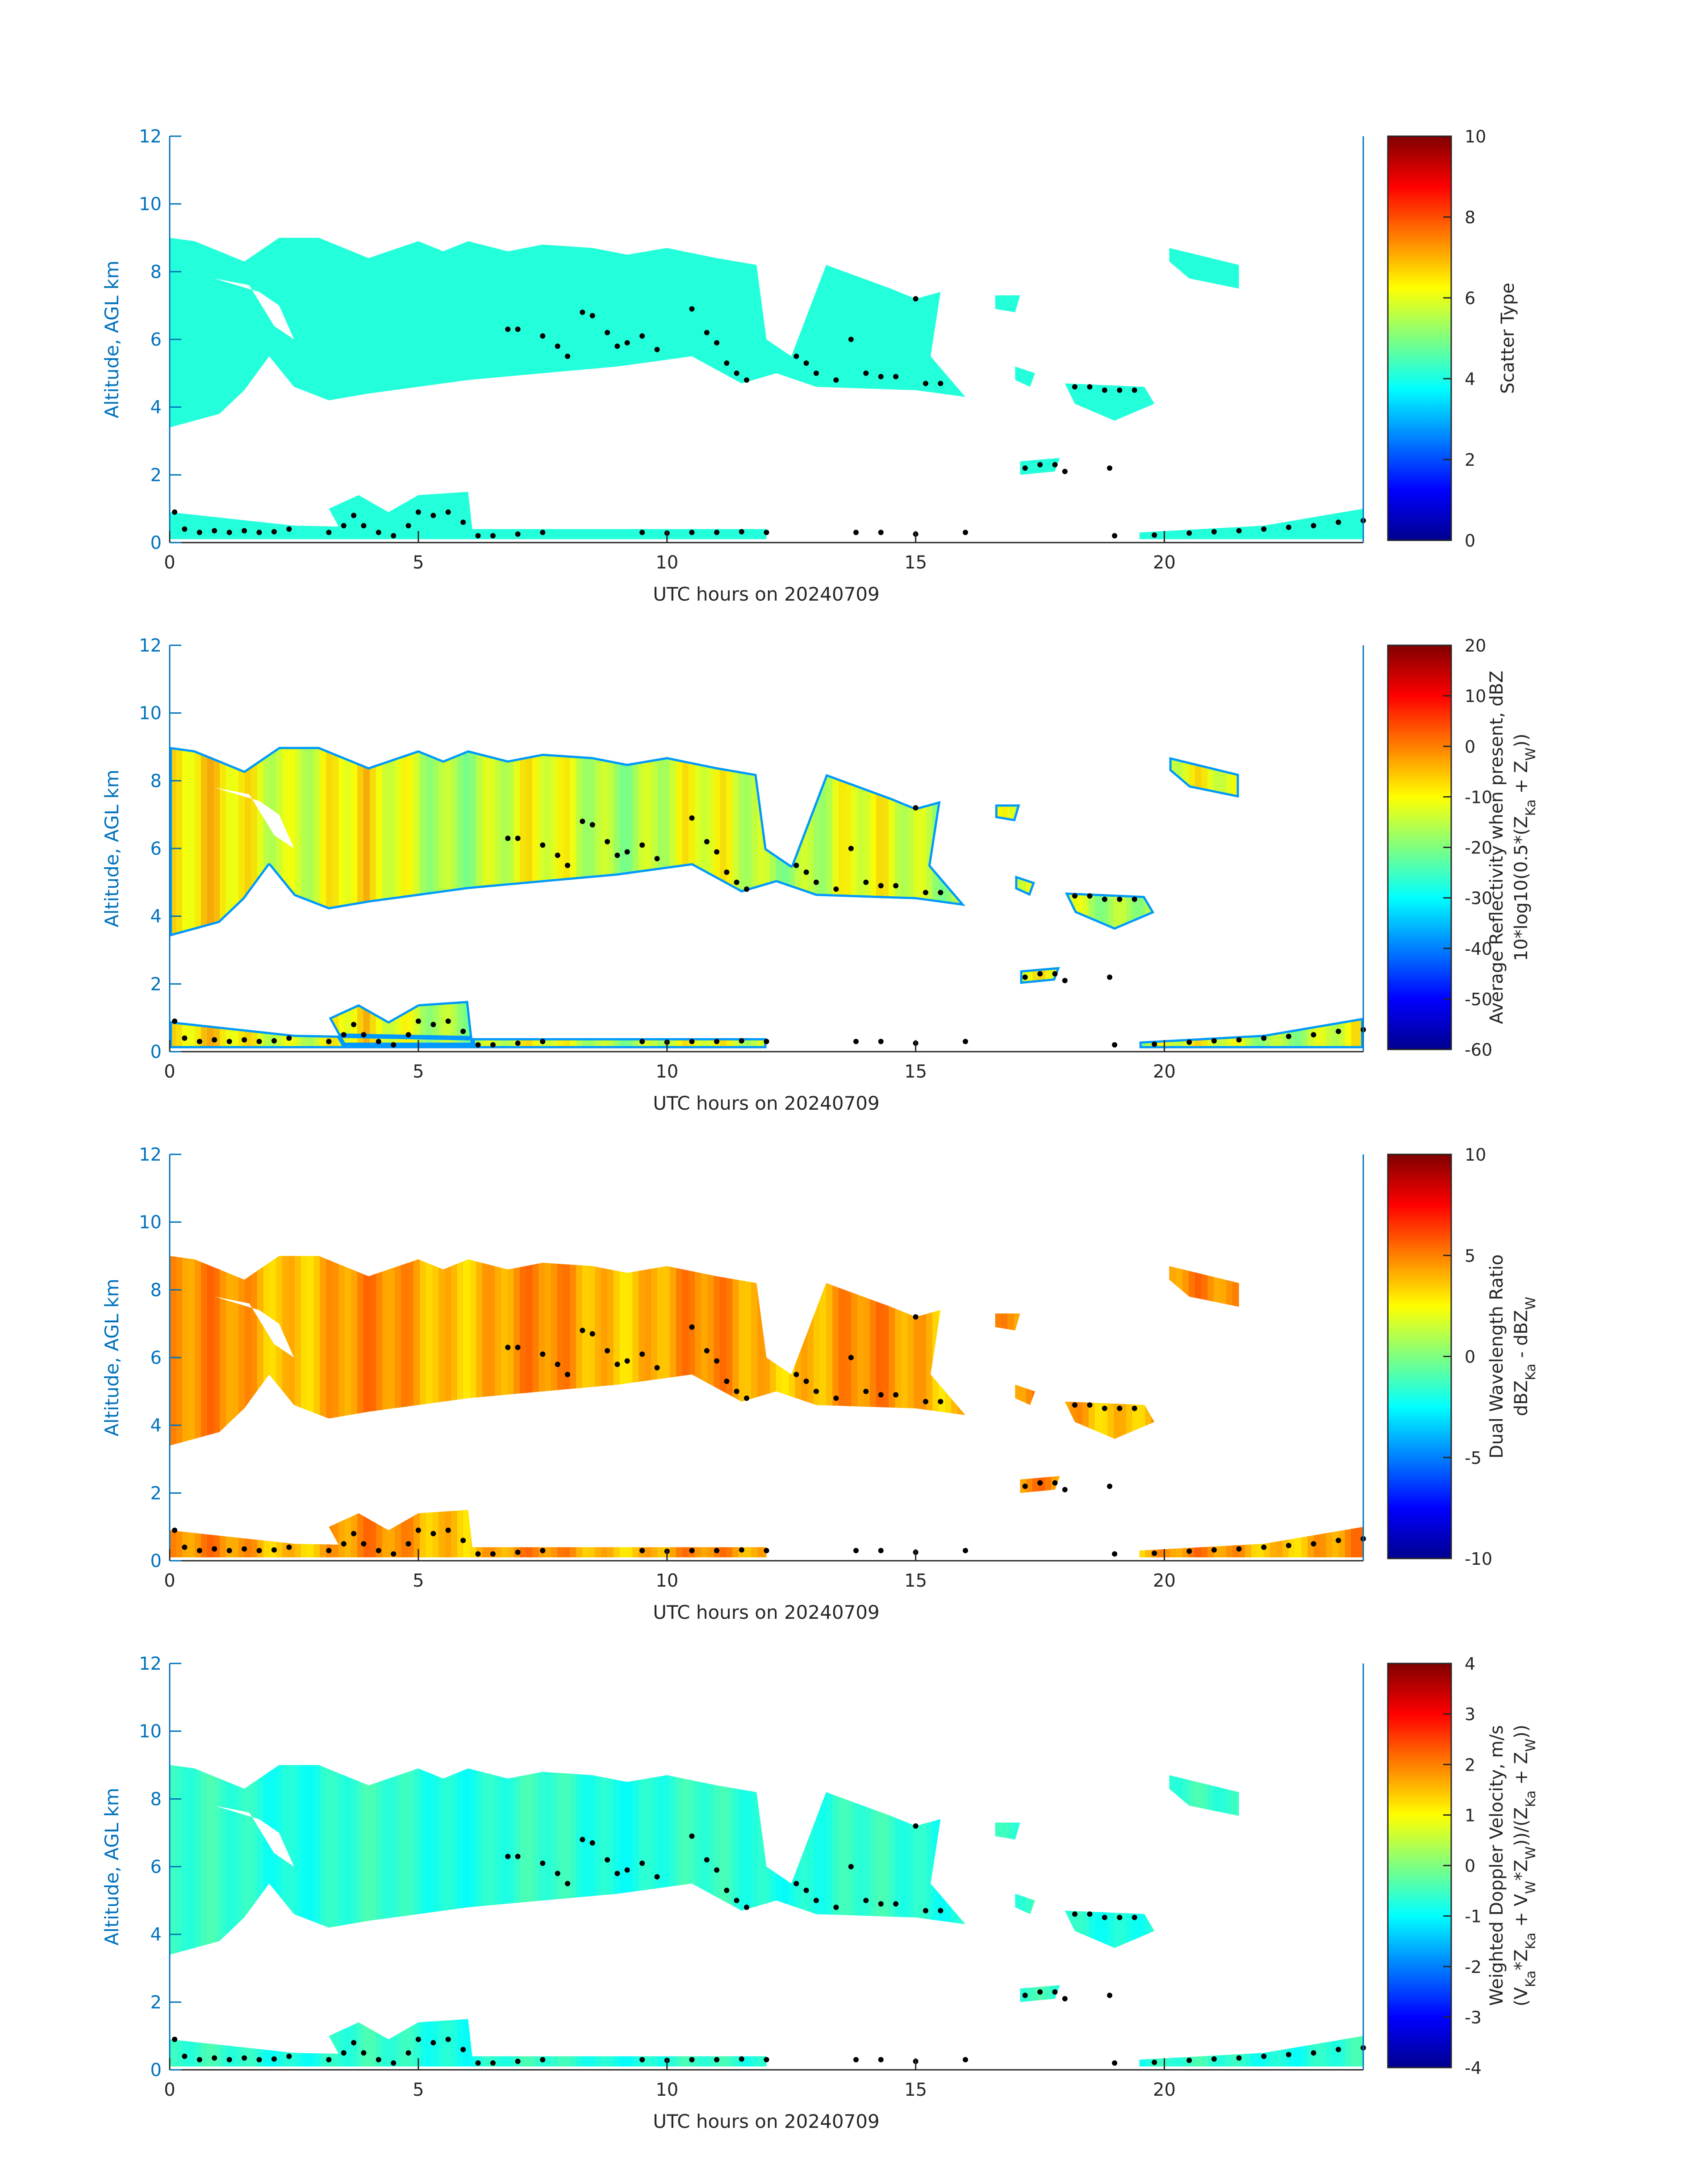  What do you see at coordinates (150, 1155) in the screenshot?
I see `y-tick-label: 12` at bounding box center [150, 1155].